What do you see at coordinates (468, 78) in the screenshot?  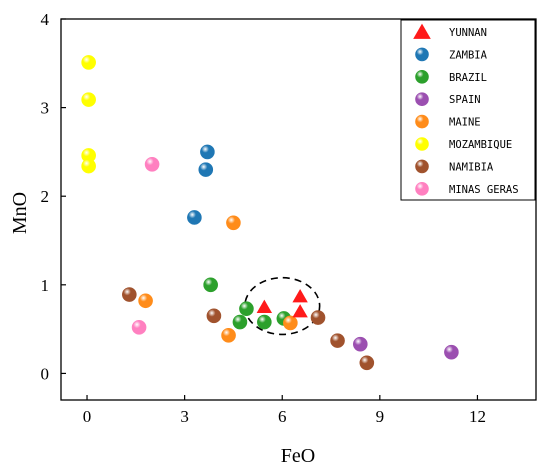 I see `legend-label-brazil: BRAZIL` at bounding box center [468, 78].